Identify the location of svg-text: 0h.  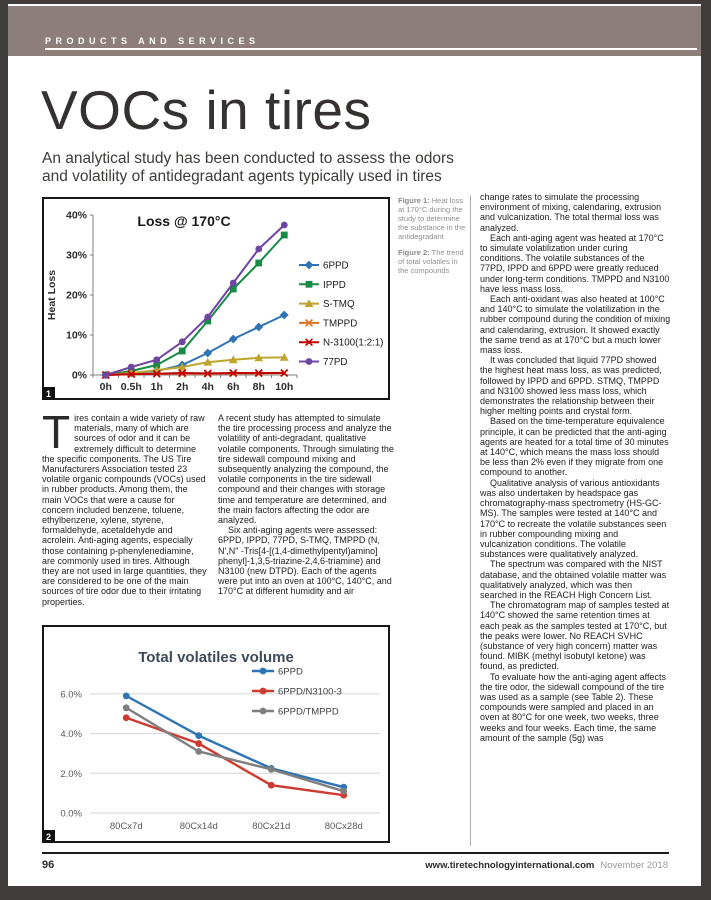
(106, 387).